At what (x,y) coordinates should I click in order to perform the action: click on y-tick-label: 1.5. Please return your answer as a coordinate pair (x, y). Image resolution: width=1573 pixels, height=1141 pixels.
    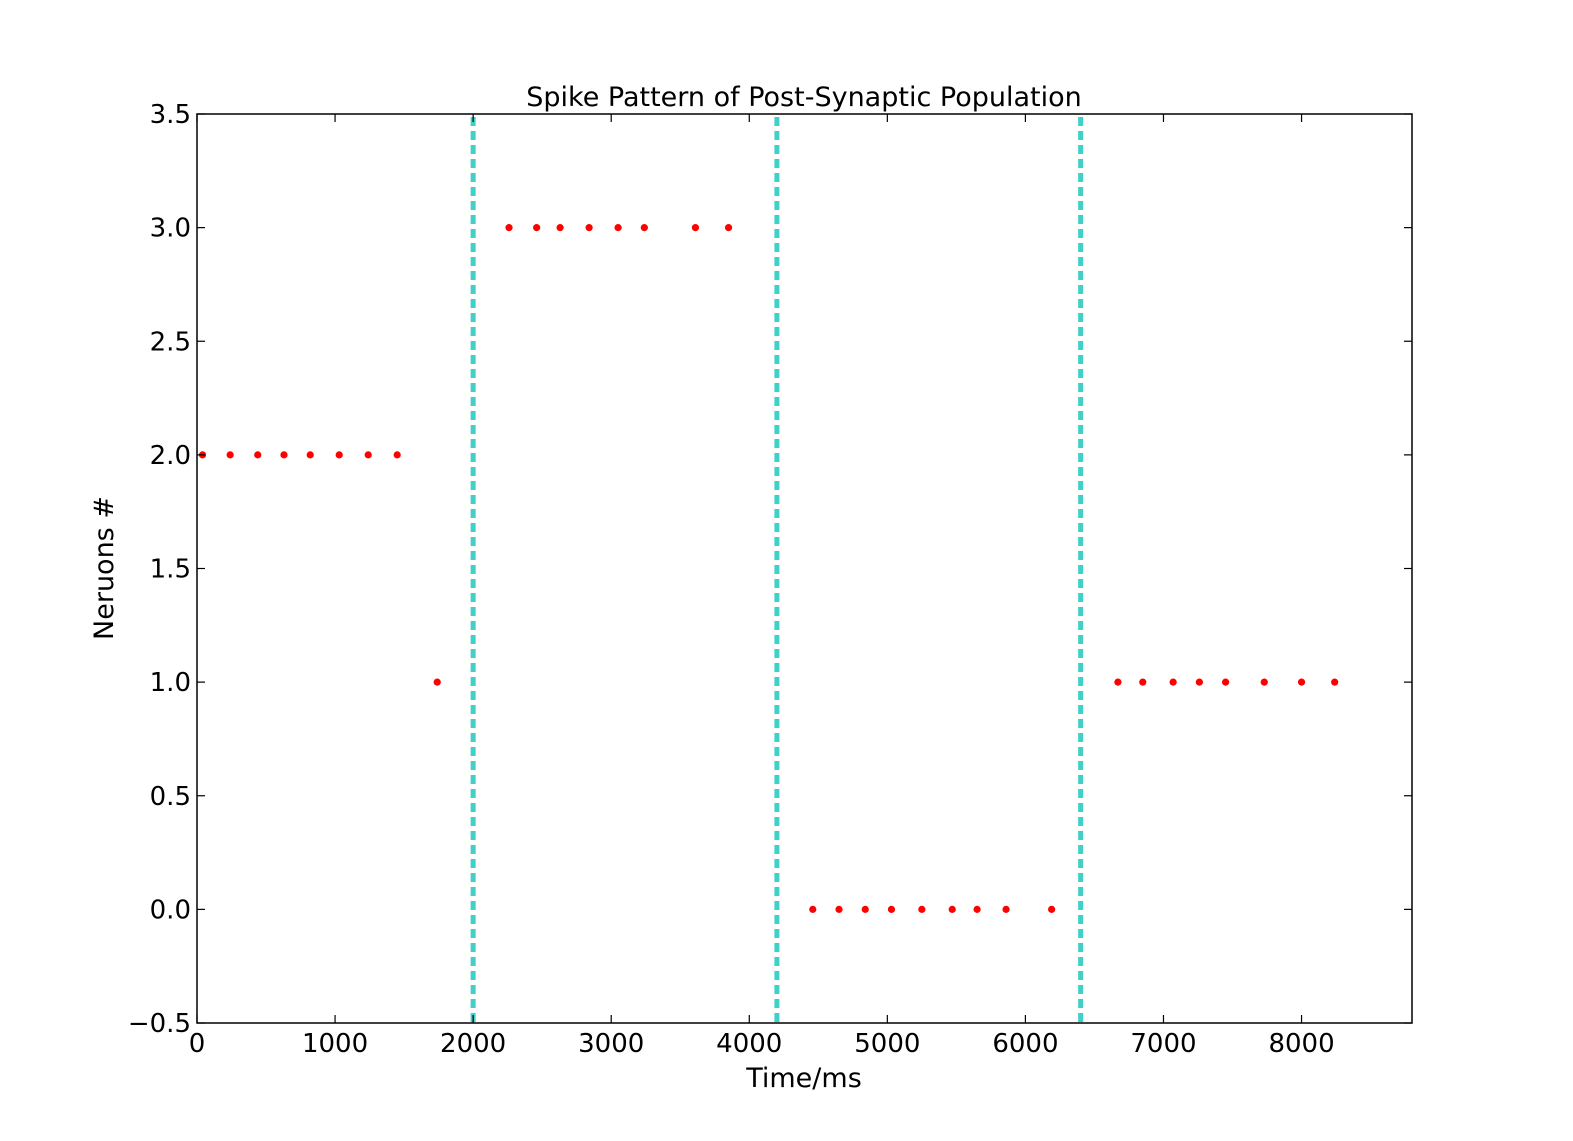
    Looking at the image, I should click on (170, 570).